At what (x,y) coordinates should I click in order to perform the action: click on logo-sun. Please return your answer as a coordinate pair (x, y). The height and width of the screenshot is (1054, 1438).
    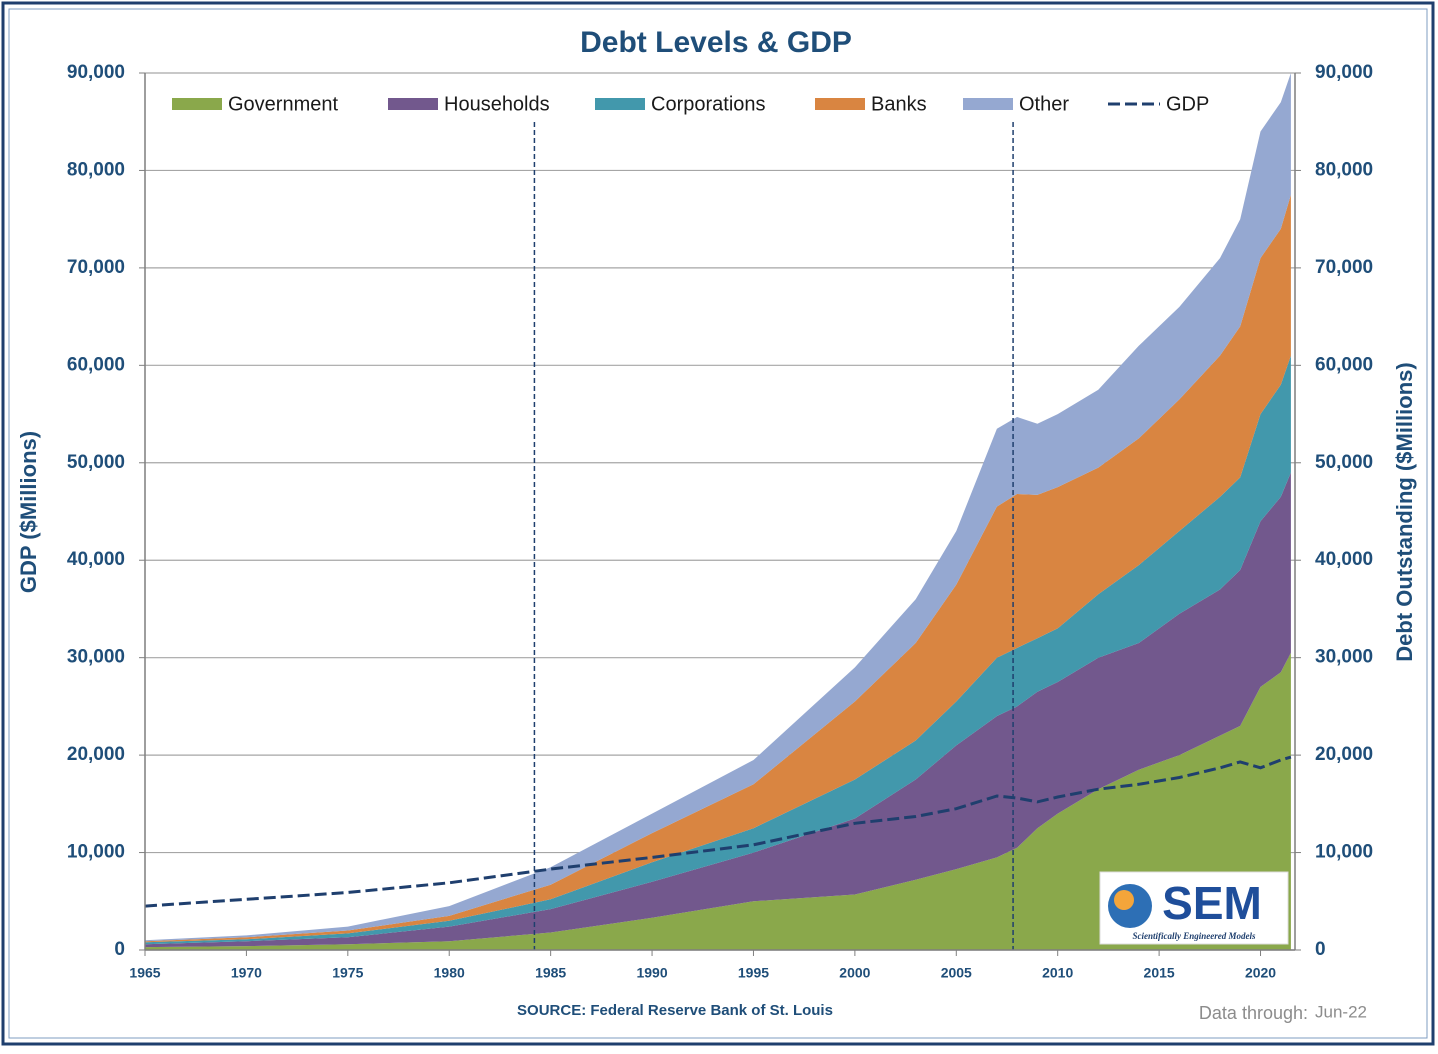
    Looking at the image, I should click on (1124, 900).